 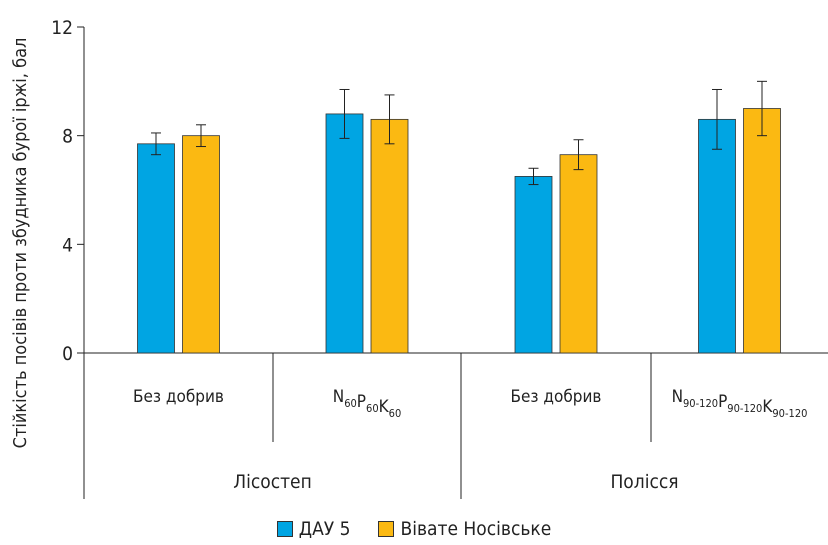 I want to click on legend-item-series-2: Вівате Носівське, so click(x=464, y=529).